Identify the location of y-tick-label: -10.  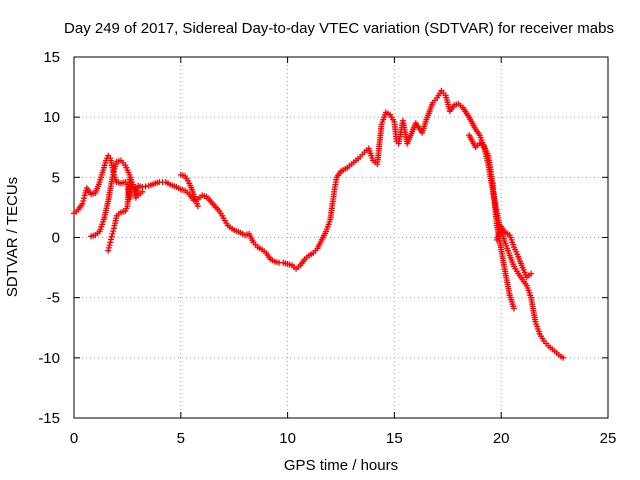
(49, 358).